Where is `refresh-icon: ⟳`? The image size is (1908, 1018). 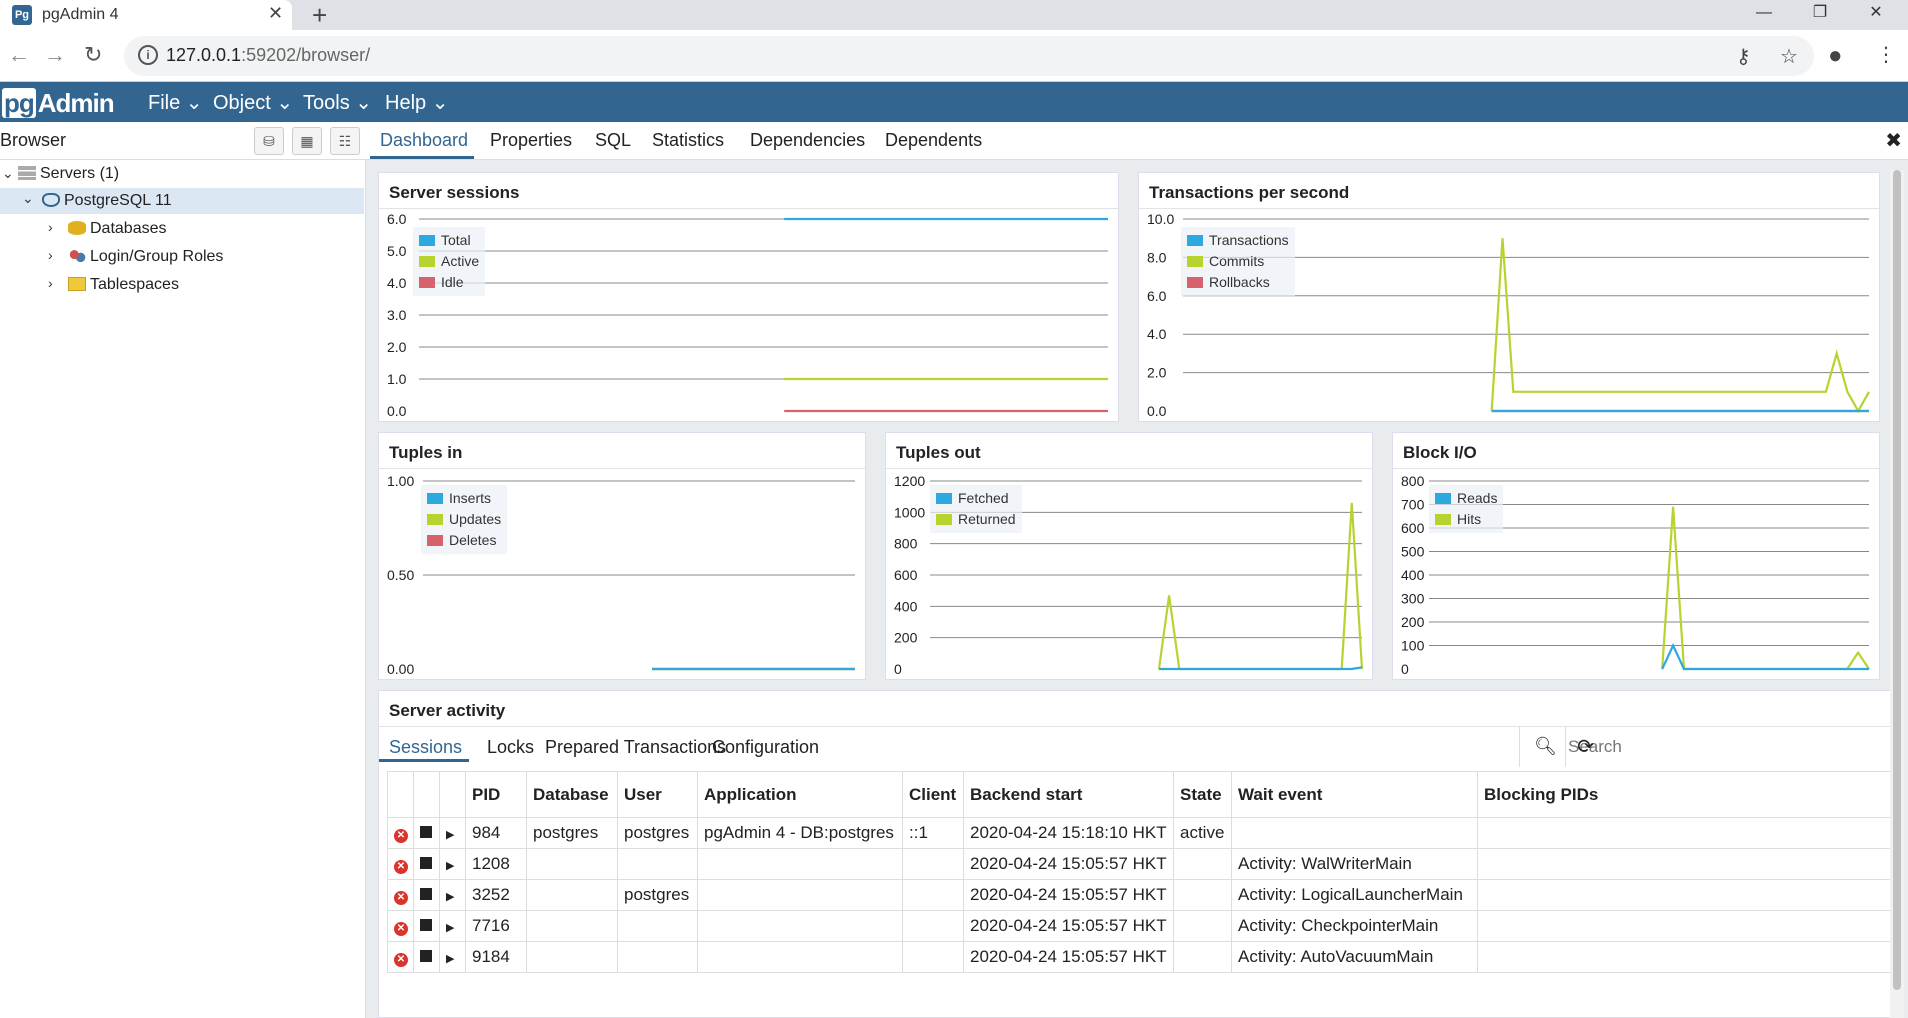 refresh-icon: ⟳ is located at coordinates (1585, 747).